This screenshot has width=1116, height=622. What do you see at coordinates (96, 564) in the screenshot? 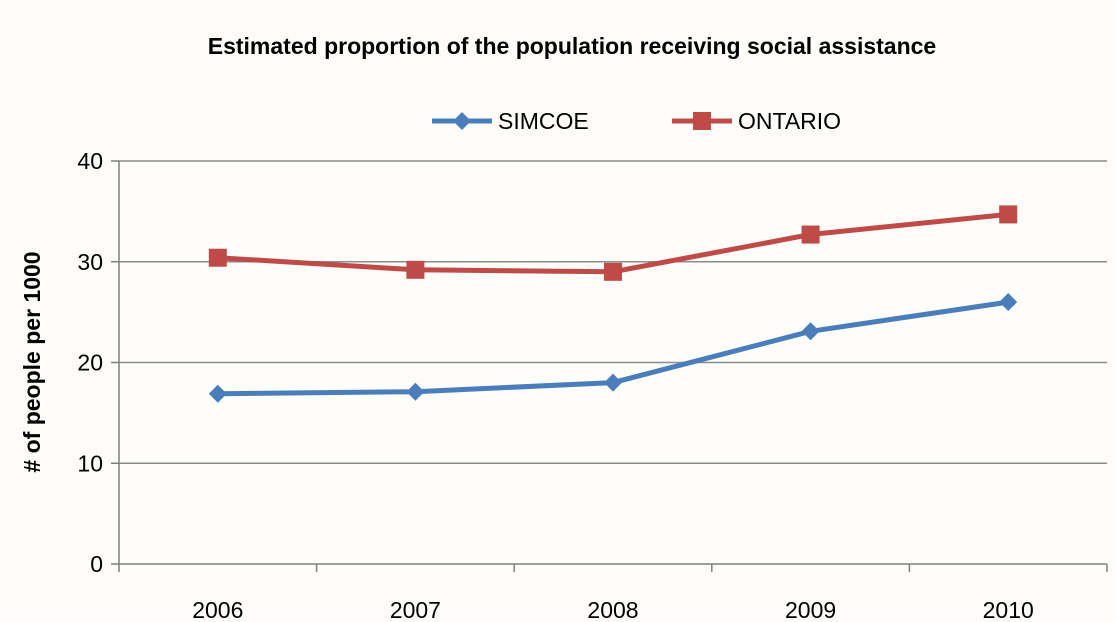
I see `y-tick-label: 0` at bounding box center [96, 564].